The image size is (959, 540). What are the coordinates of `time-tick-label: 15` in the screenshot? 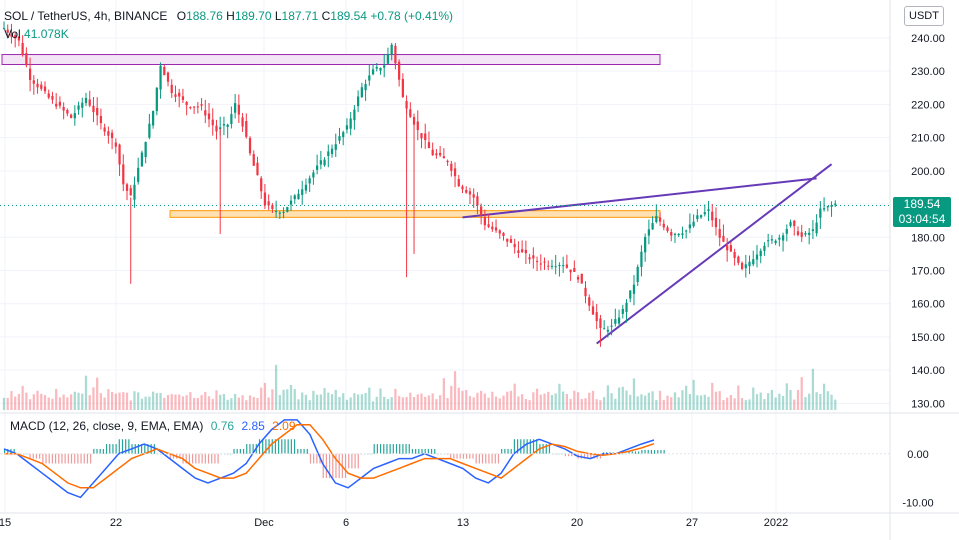 It's located at (5, 523).